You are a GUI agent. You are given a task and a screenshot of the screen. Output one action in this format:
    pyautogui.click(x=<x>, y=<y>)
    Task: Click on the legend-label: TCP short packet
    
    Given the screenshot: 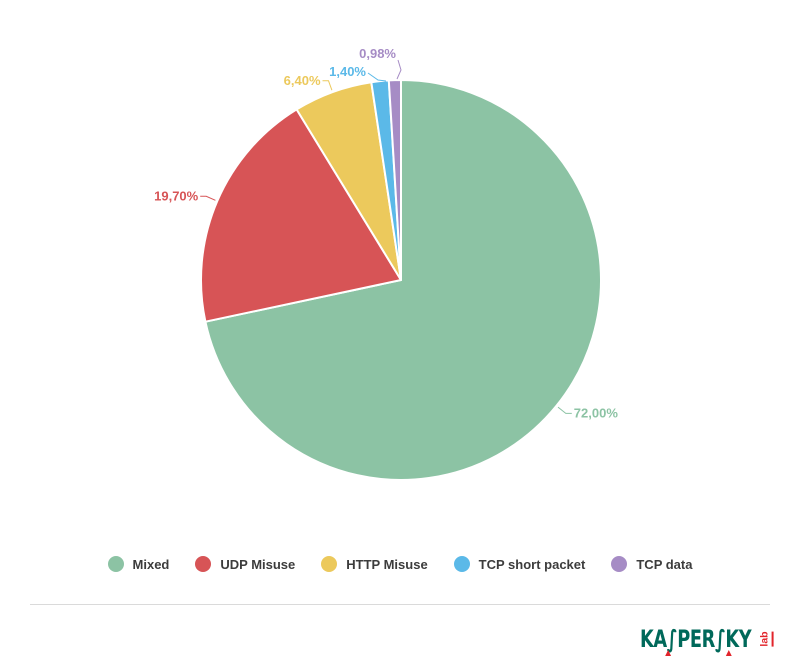 What is the action you would take?
    pyautogui.click(x=532, y=564)
    